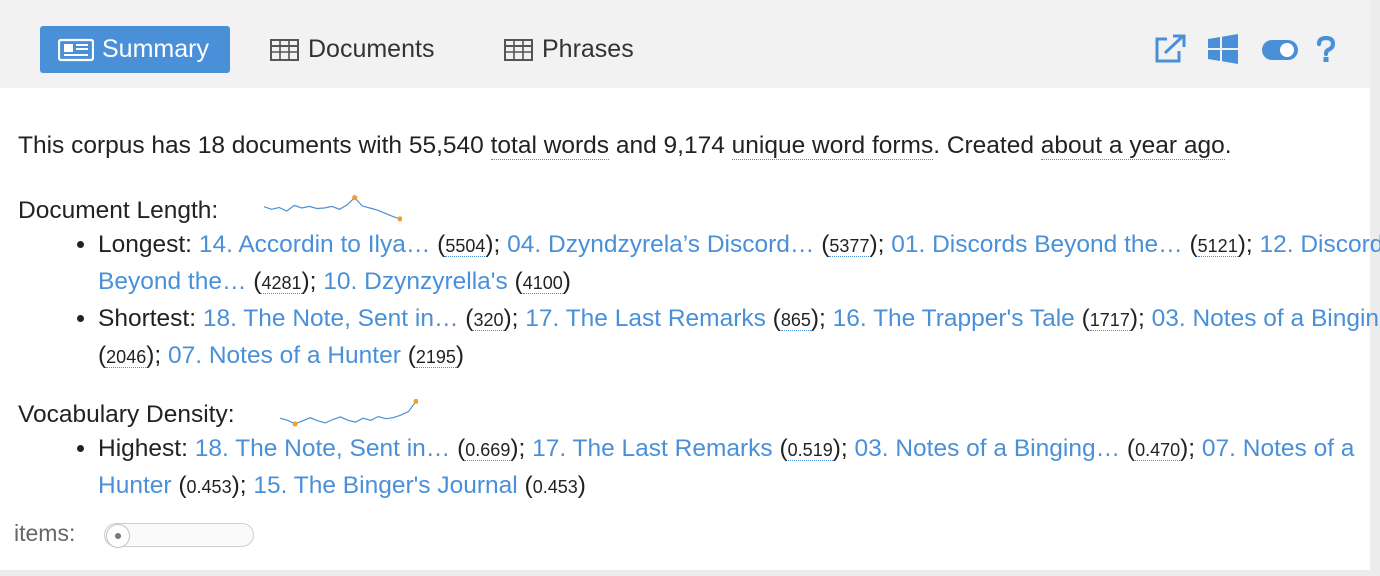  What do you see at coordinates (415, 281) in the screenshot?
I see `document-link: 10. Dzynzyrella's` at bounding box center [415, 281].